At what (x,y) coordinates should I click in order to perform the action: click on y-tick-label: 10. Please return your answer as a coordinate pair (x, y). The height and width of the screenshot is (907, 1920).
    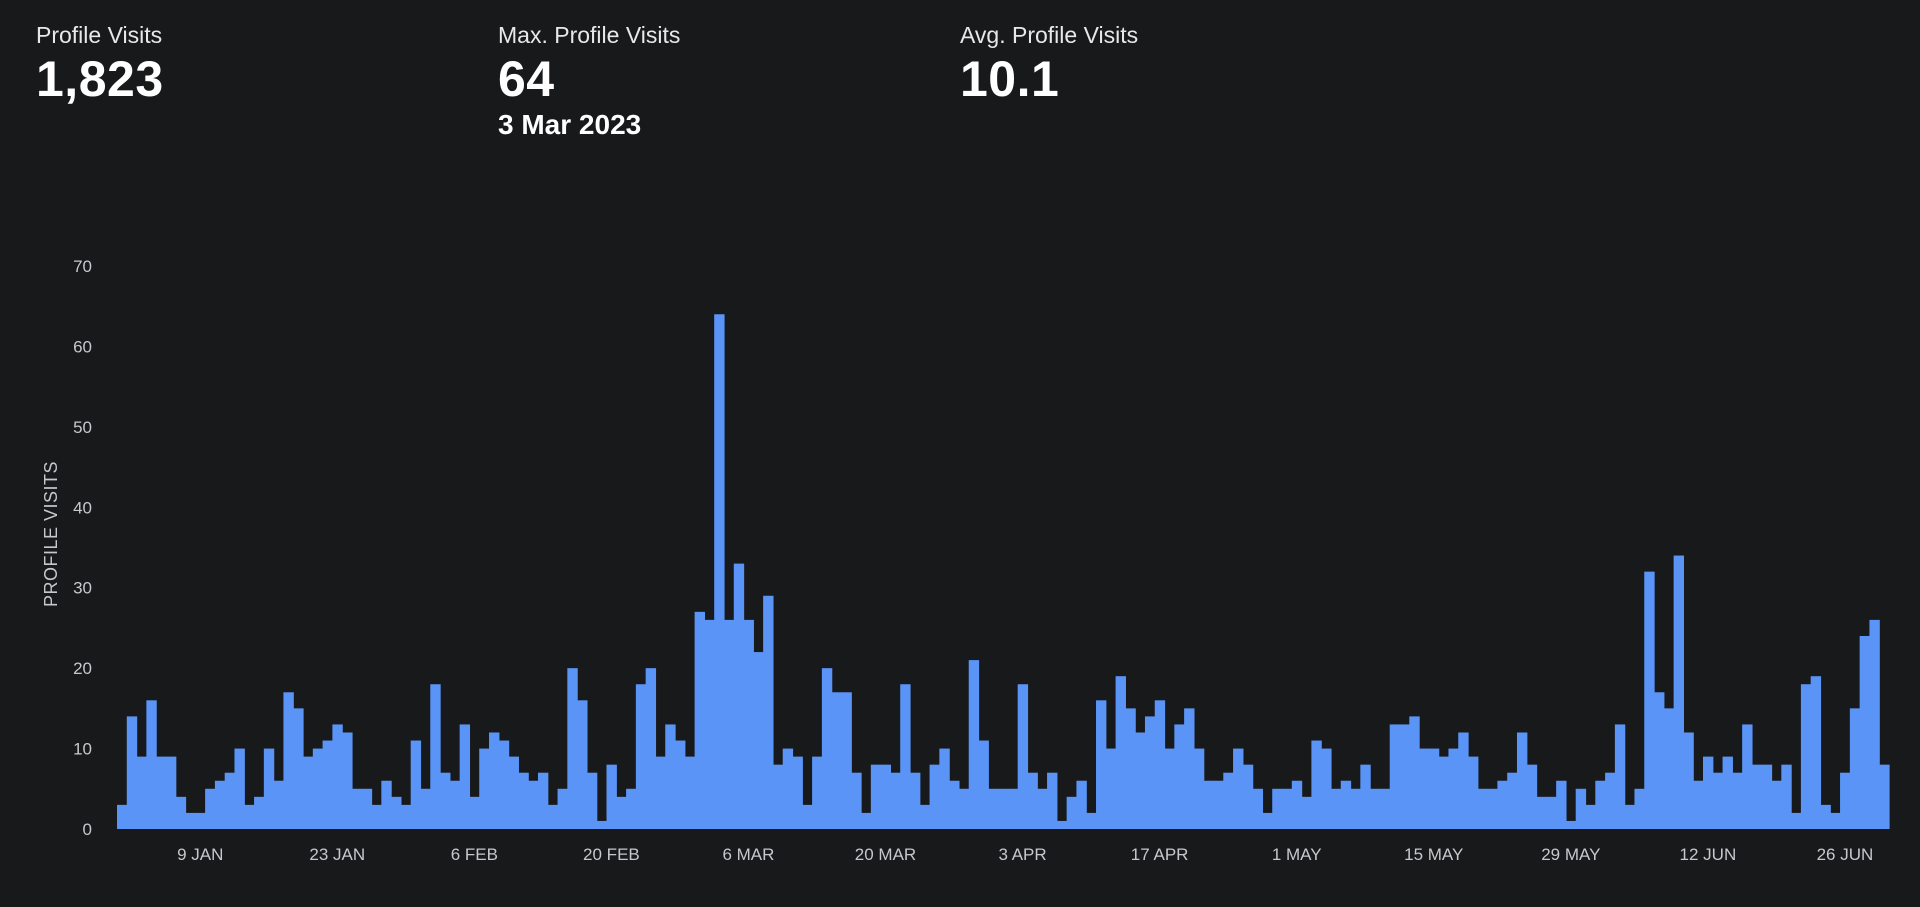
    Looking at the image, I should click on (82, 749).